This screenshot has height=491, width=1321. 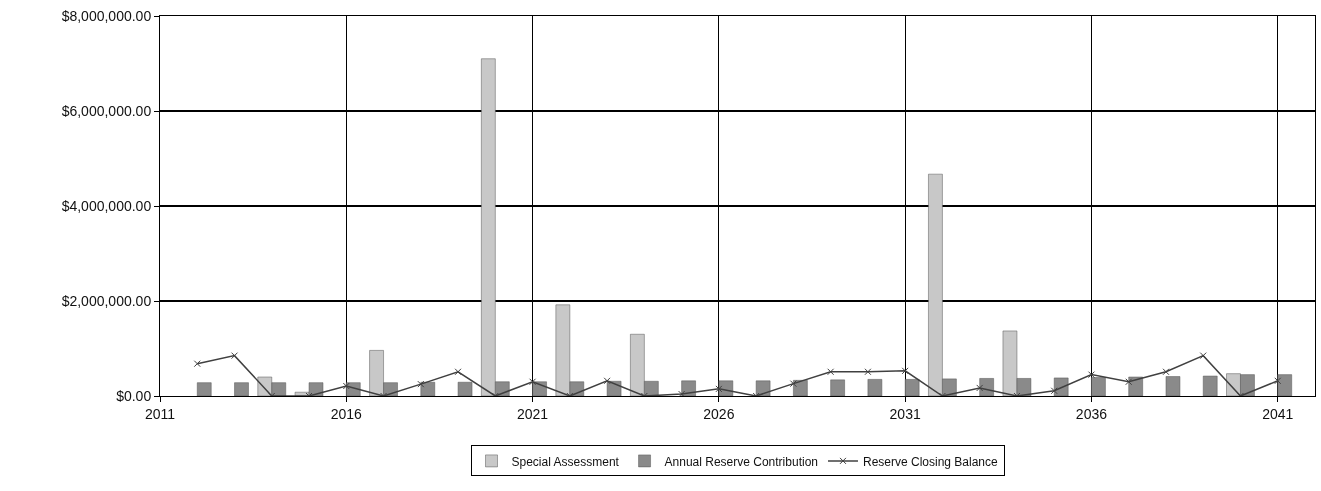 What do you see at coordinates (719, 413) in the screenshot?
I see `x-tick-label: 2026` at bounding box center [719, 413].